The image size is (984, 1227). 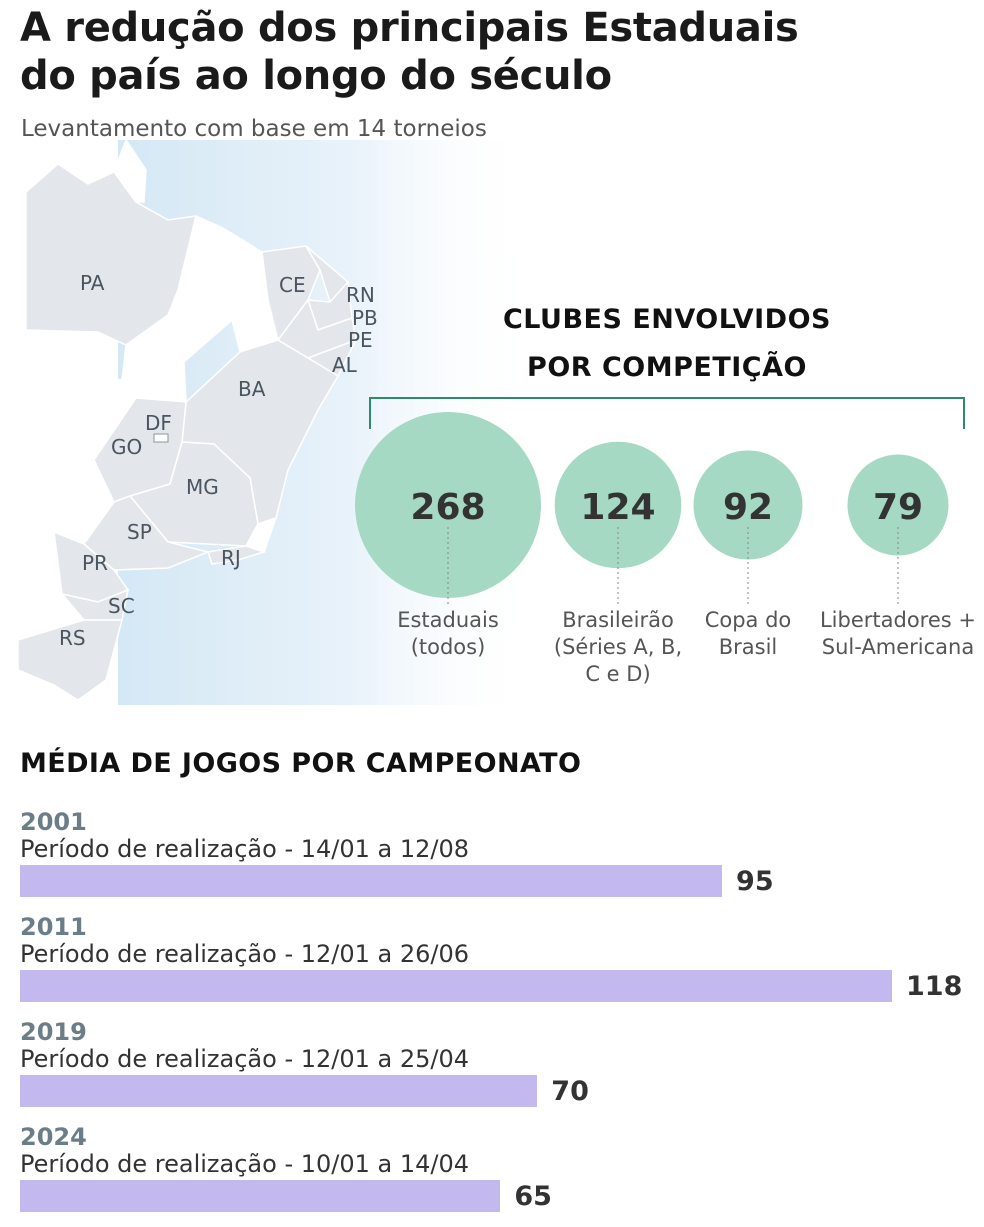 What do you see at coordinates (53, 822) in the screenshot?
I see `bar-year-label: 2001` at bounding box center [53, 822].